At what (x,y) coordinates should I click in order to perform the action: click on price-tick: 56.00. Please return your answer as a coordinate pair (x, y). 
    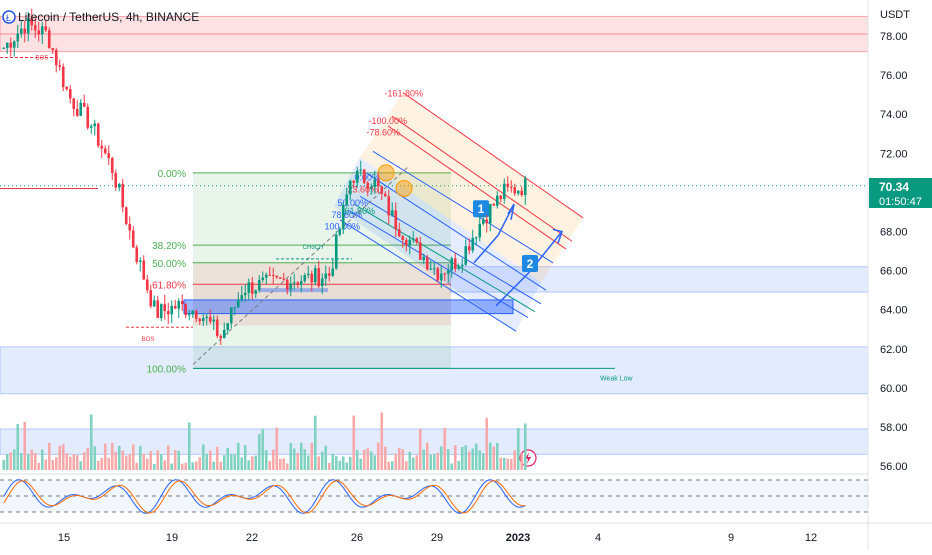
    Looking at the image, I should click on (894, 467).